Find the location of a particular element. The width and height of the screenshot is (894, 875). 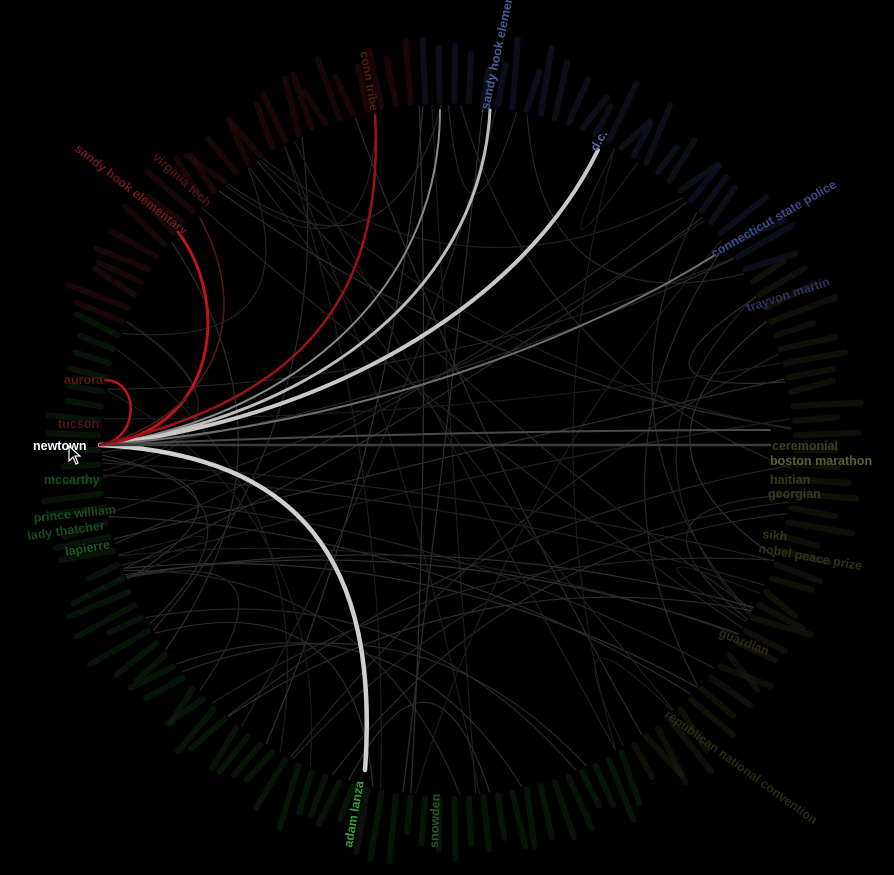

node-label-sikh: sikh is located at coordinates (775, 535).